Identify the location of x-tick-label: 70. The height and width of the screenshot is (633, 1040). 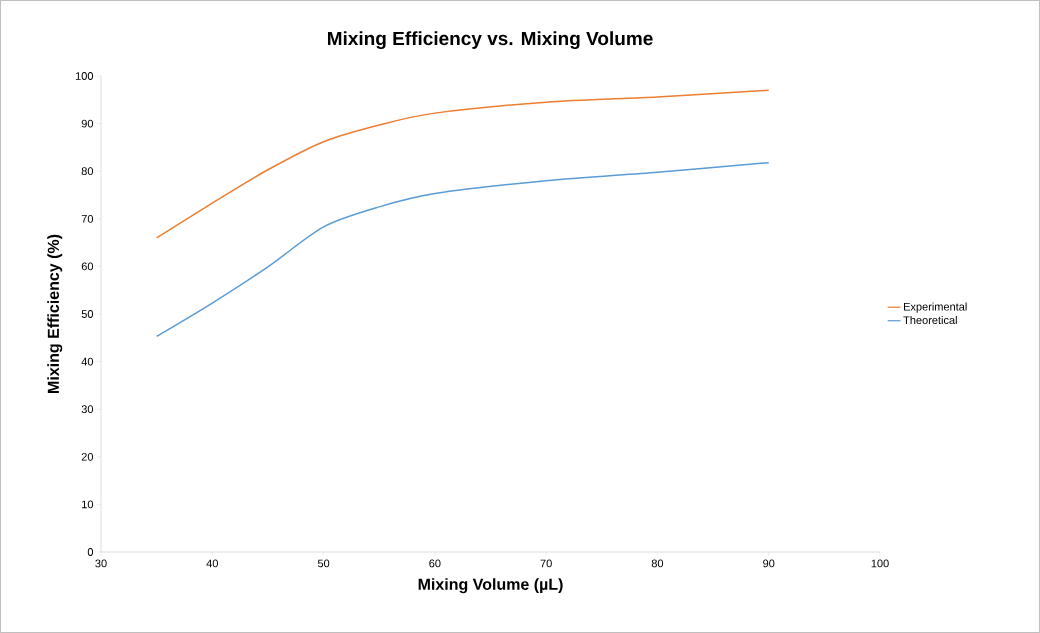
(546, 563).